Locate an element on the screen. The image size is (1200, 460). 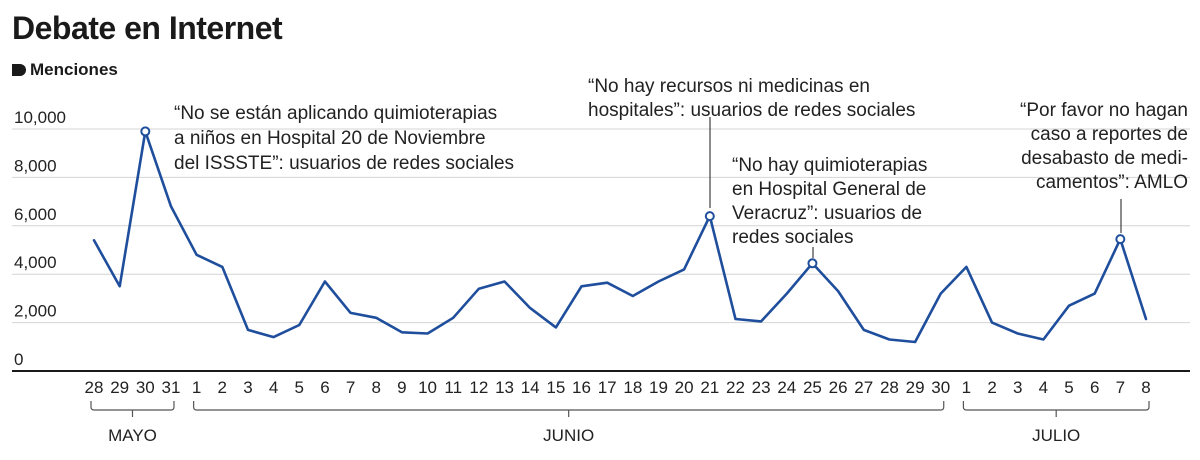
x-tick-label: 10 is located at coordinates (427, 387).